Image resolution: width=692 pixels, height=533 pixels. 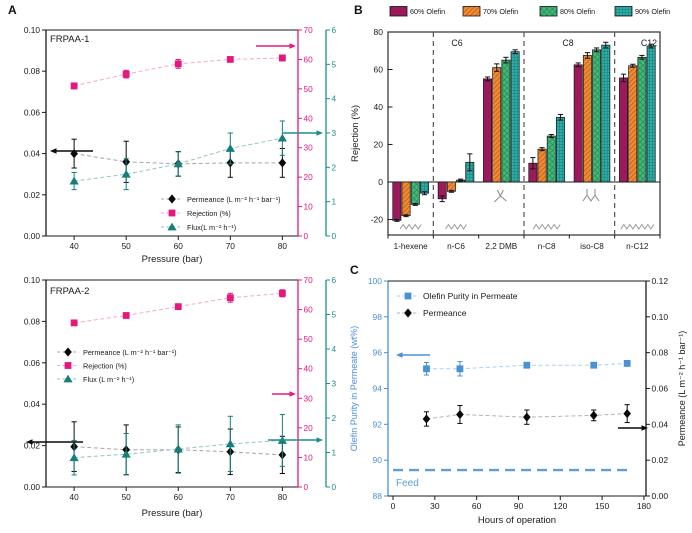 I want to click on feed-label: Feed, so click(x=407, y=483).